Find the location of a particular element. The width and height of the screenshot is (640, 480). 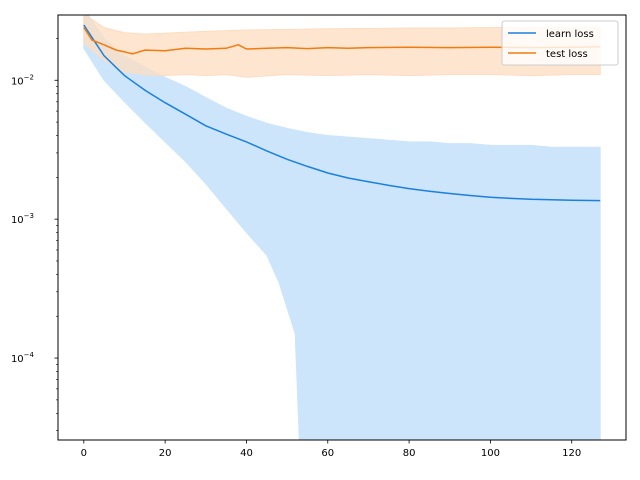

y-tick-label: 10⁻² is located at coordinates (22, 80).